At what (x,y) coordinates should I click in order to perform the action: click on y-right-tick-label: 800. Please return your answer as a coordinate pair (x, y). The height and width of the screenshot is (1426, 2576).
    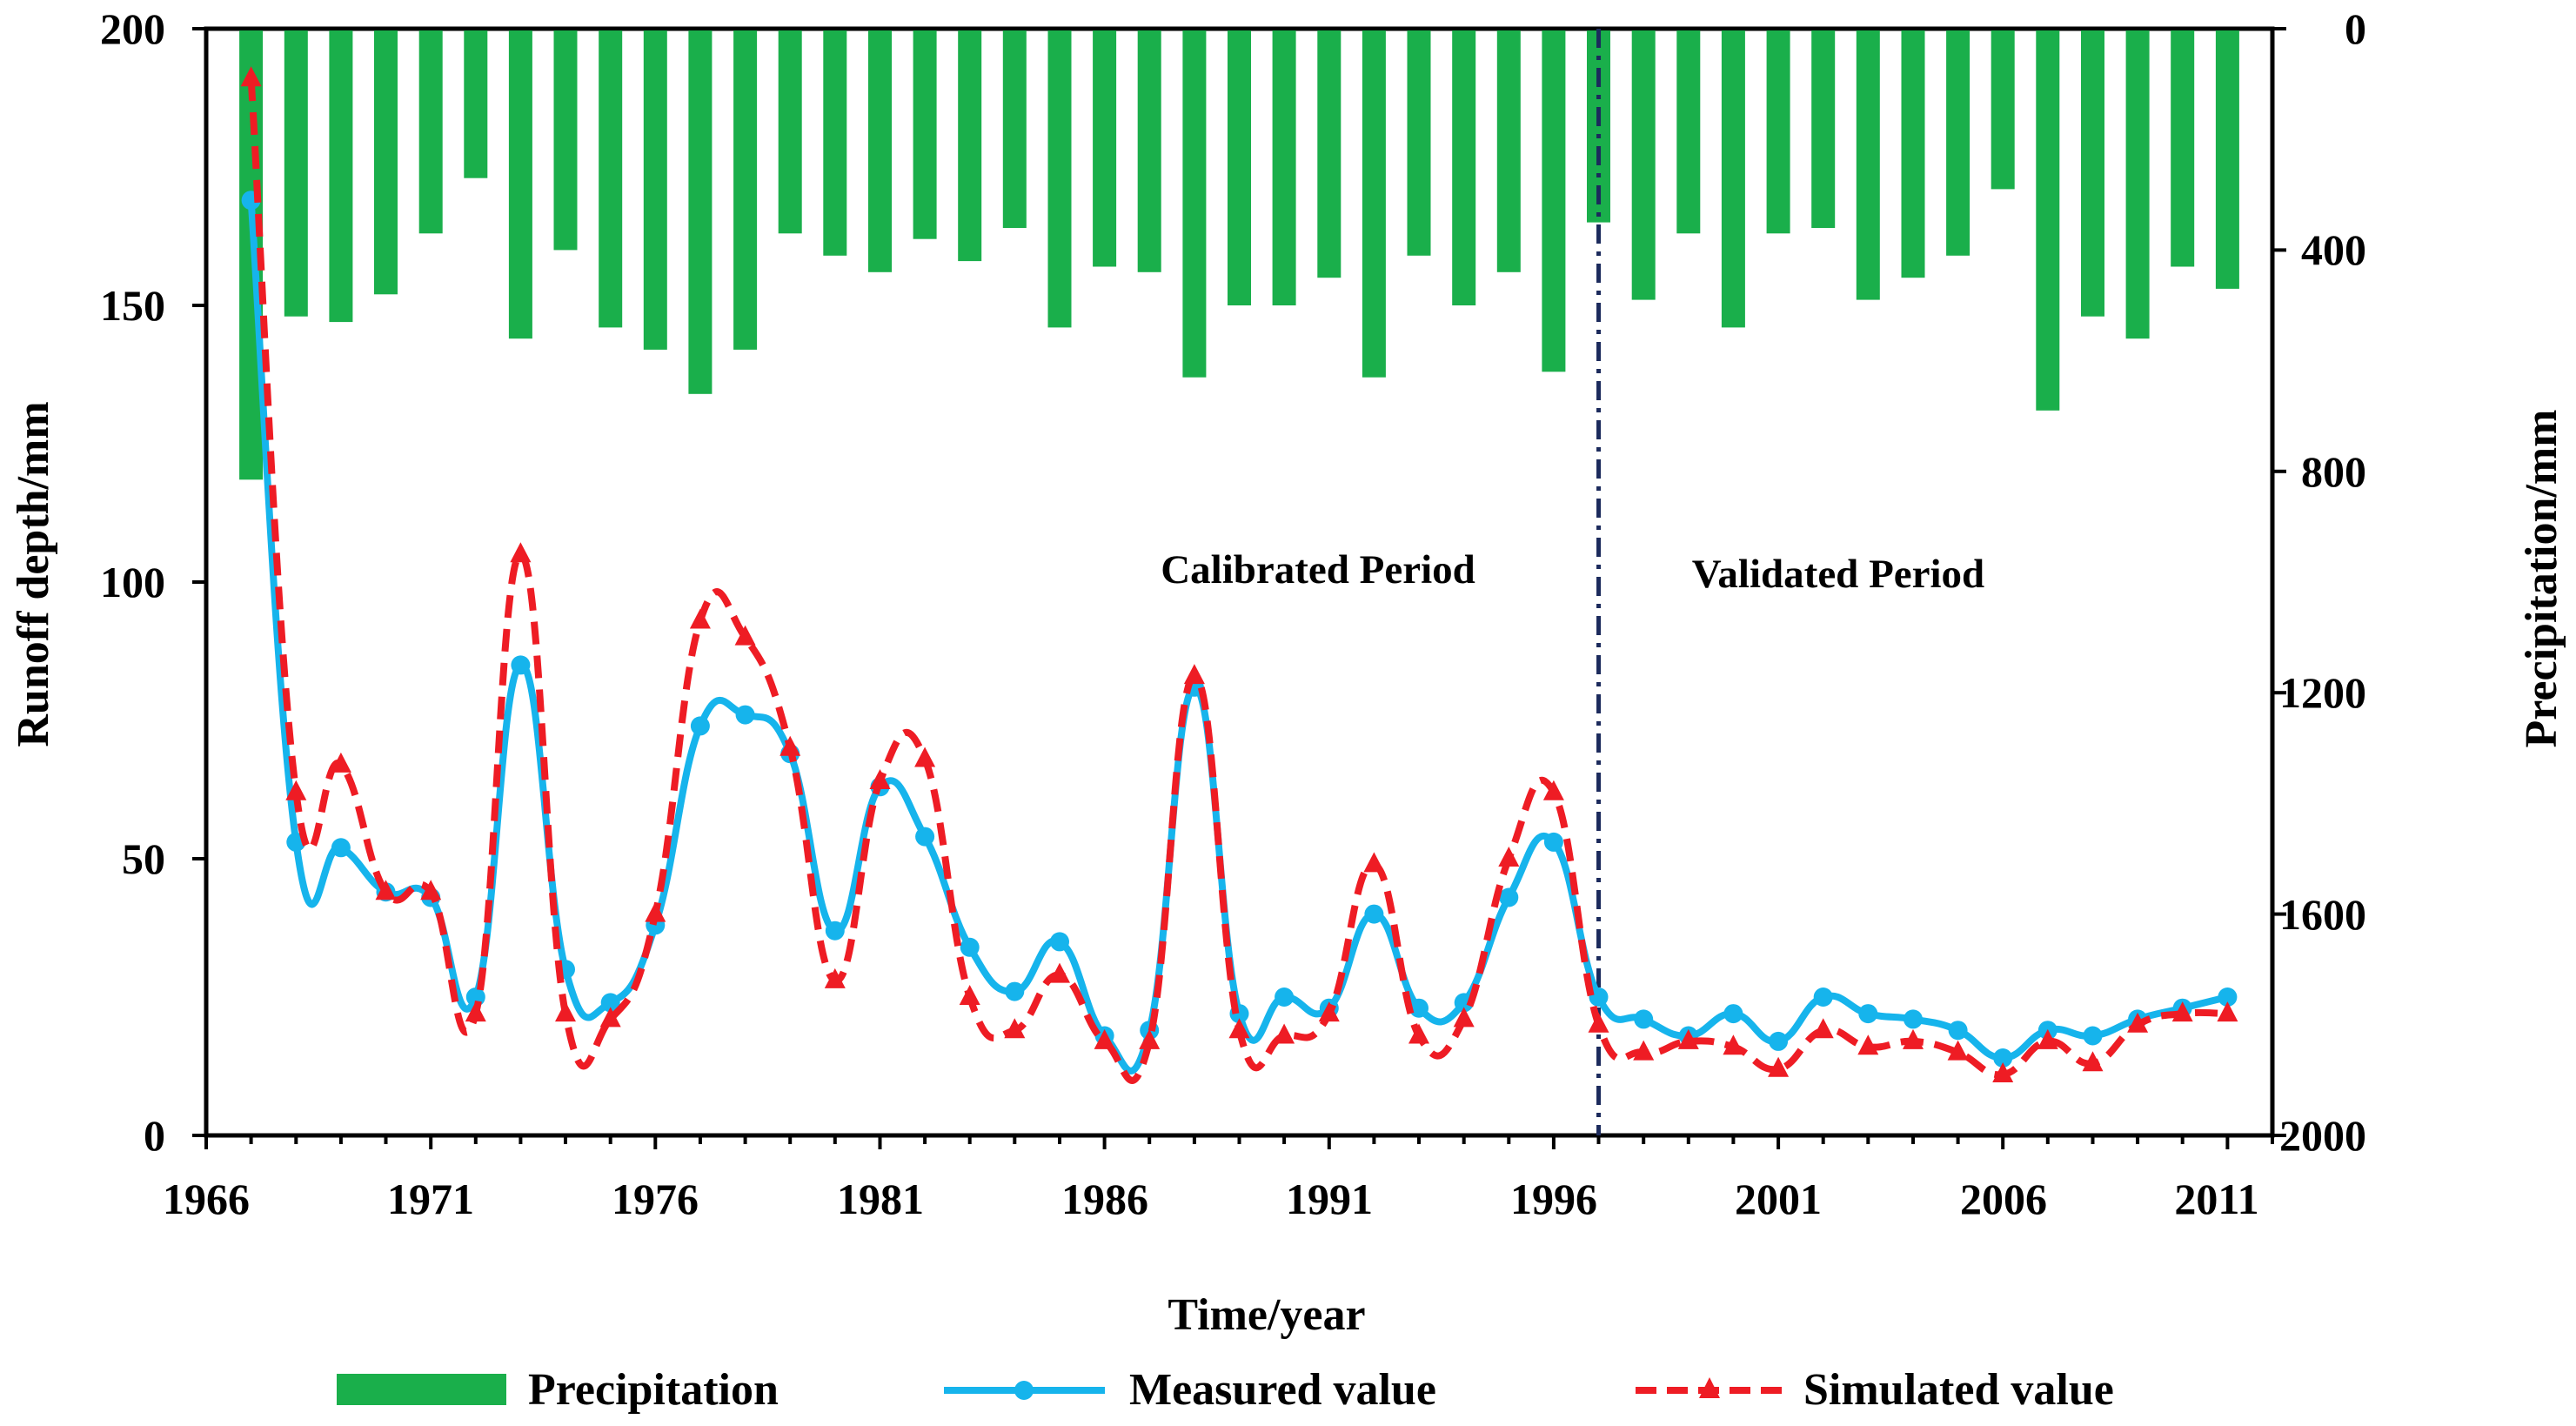
    Looking at the image, I should click on (2333, 471).